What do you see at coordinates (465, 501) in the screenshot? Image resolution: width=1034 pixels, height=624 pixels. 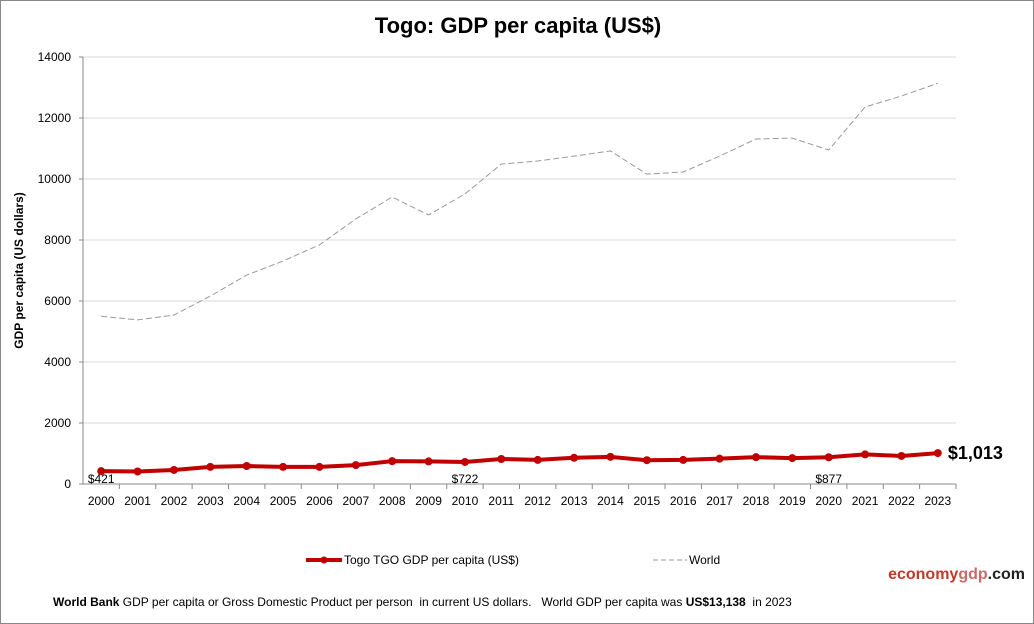 I see `x-tick-label: 2010` at bounding box center [465, 501].